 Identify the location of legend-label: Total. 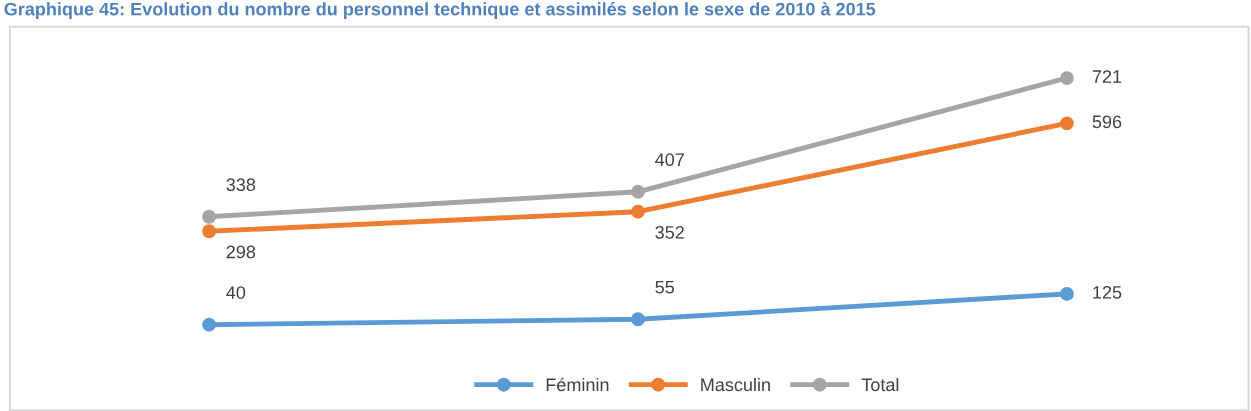
(880, 384).